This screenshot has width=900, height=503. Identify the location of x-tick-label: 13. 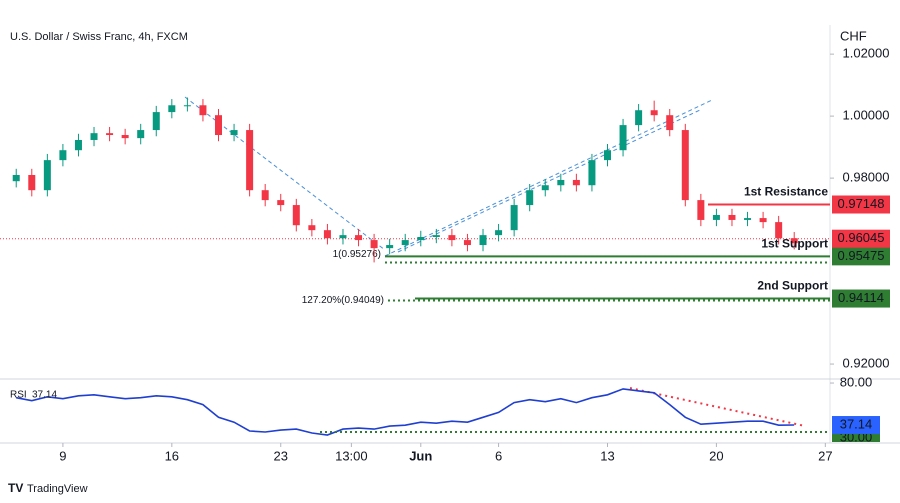
(607, 455).